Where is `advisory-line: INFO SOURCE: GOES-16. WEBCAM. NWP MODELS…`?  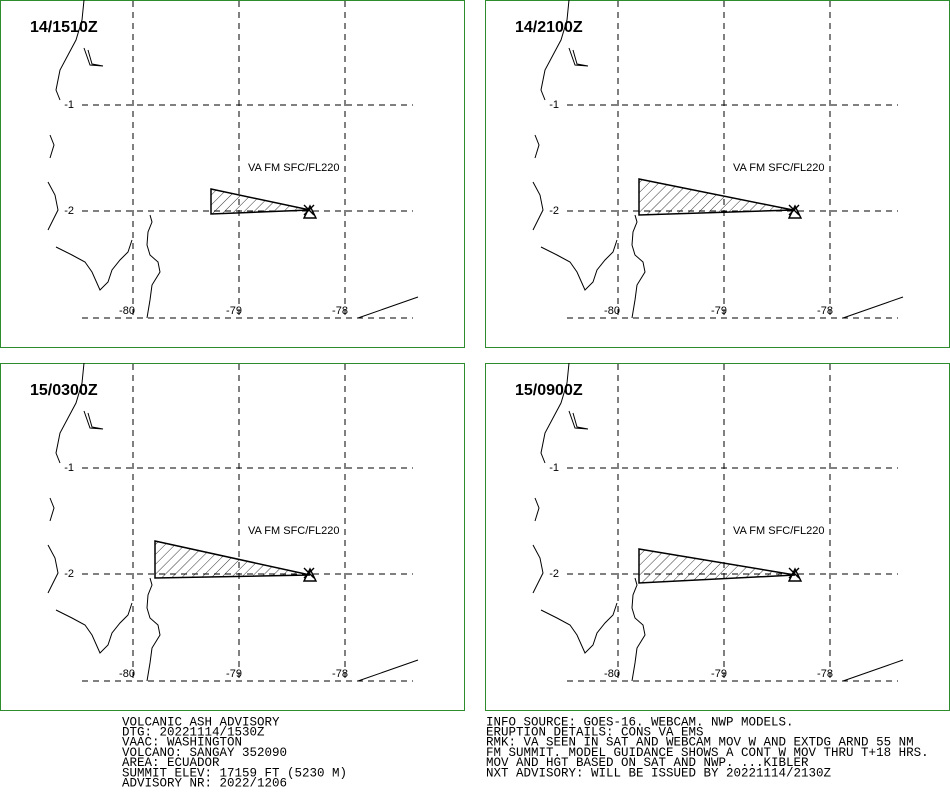 advisory-line: INFO SOURCE: GOES-16. WEBCAM. NWP MODELS… is located at coordinates (640, 722).